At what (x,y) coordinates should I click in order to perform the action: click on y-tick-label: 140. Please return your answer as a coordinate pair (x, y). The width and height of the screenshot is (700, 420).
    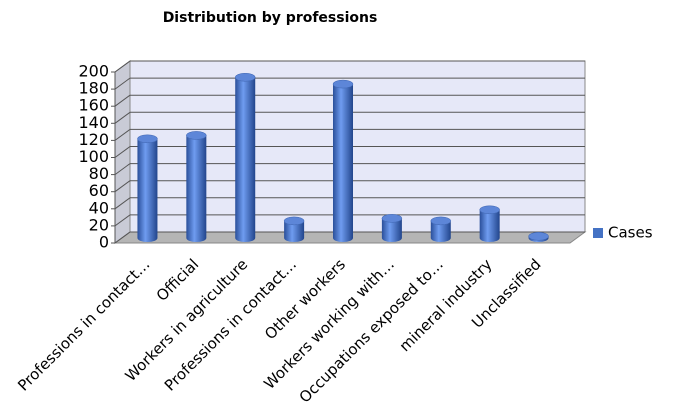
    Looking at the image, I should click on (93, 122).